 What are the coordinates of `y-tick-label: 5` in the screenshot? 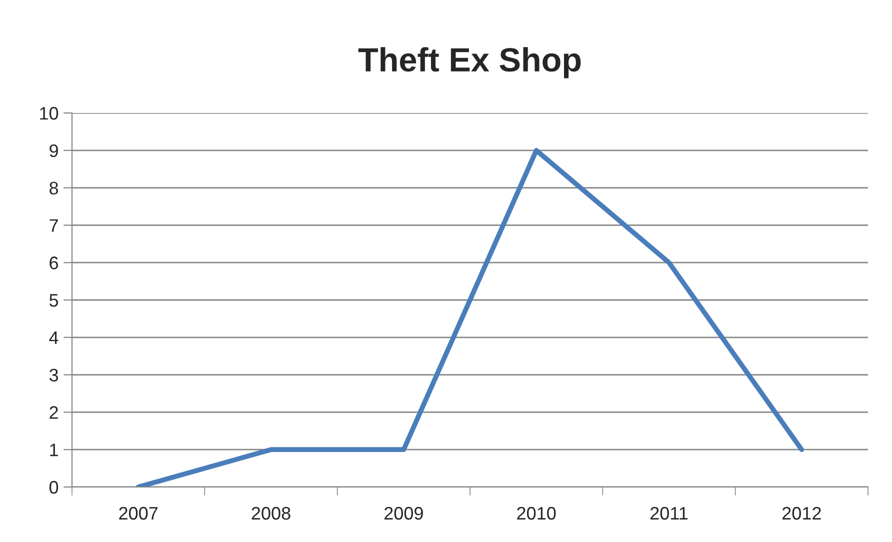 It's located at (53, 300).